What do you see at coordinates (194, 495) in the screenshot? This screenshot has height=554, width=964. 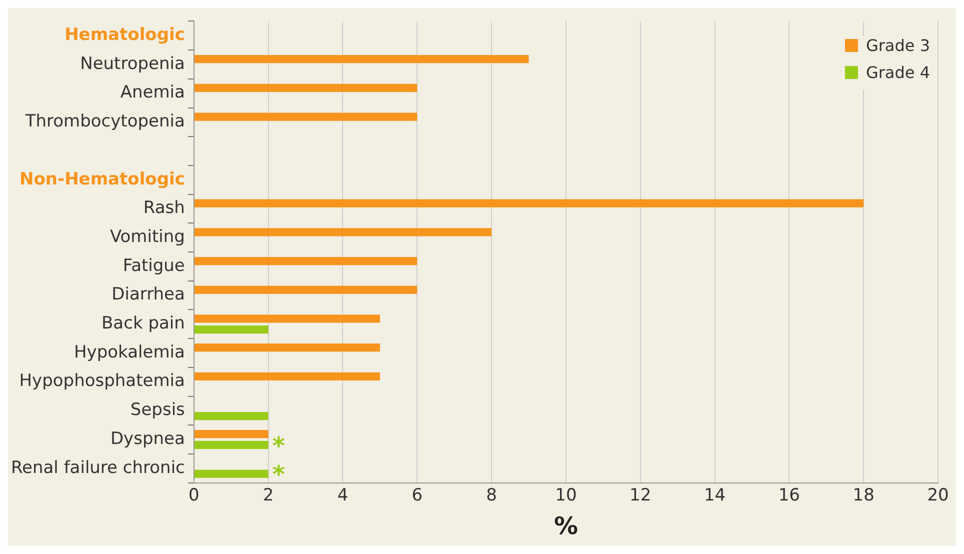 I see `x-tick-label: 0` at bounding box center [194, 495].